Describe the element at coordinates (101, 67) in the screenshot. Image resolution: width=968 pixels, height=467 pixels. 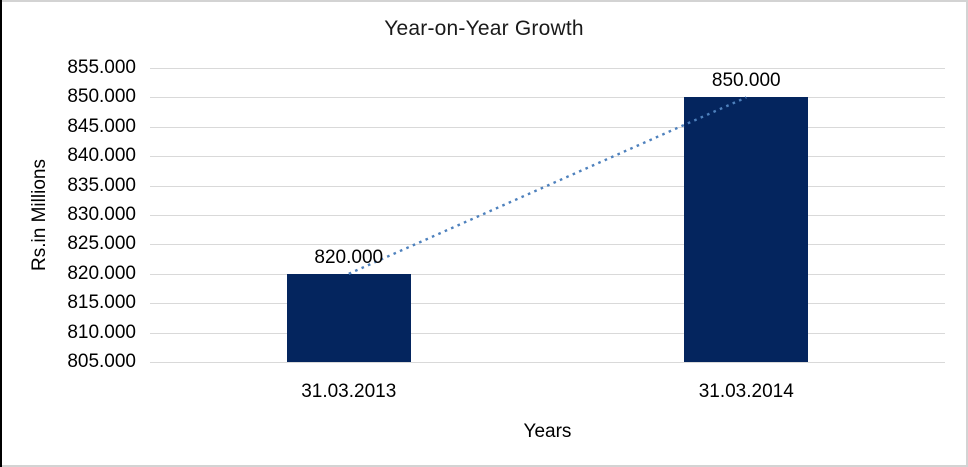
I see `y-tick-label: 855.000` at that location.